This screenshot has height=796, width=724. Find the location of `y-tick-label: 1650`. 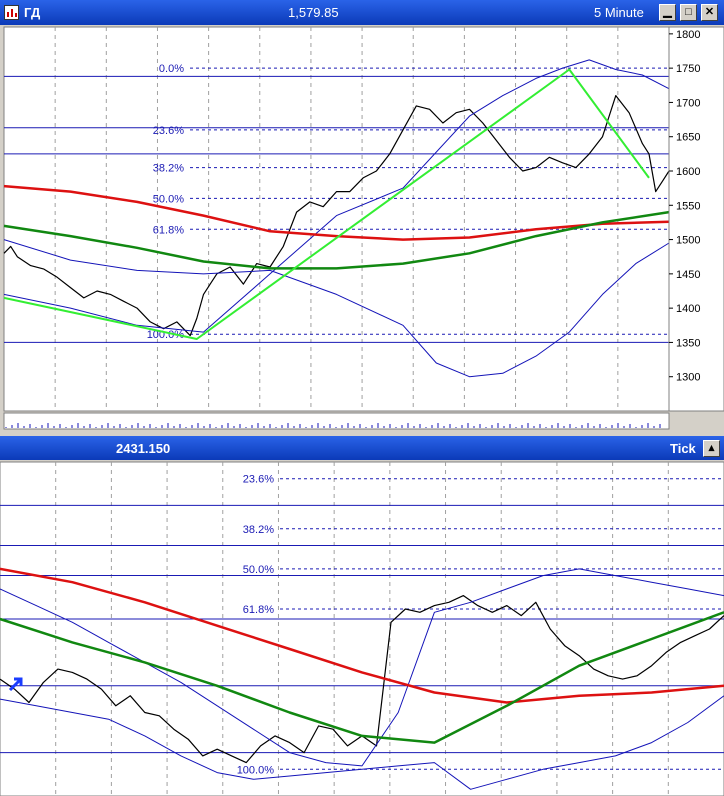

y-tick-label: 1650 is located at coordinates (688, 138).